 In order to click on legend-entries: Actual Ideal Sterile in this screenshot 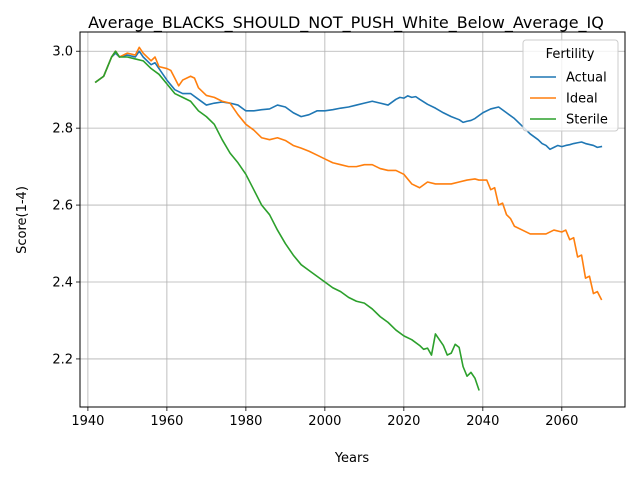, I will do `click(569, 99)`.